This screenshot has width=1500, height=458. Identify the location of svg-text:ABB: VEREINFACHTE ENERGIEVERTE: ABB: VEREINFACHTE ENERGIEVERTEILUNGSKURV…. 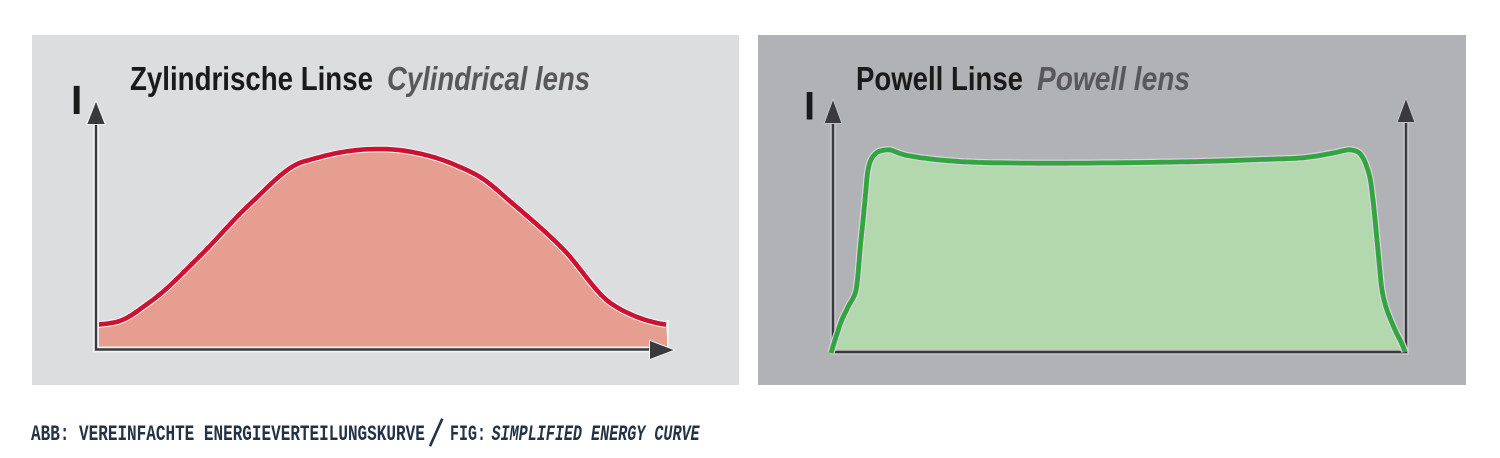
(228, 434).